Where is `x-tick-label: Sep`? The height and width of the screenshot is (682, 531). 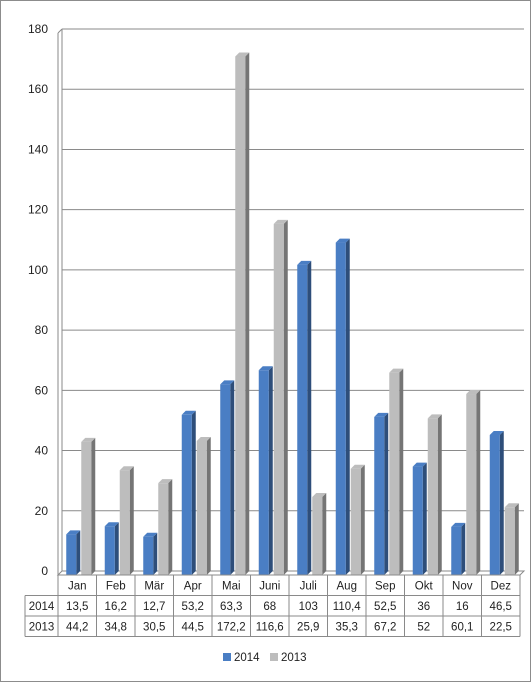 x-tick-label: Sep is located at coordinates (385, 586).